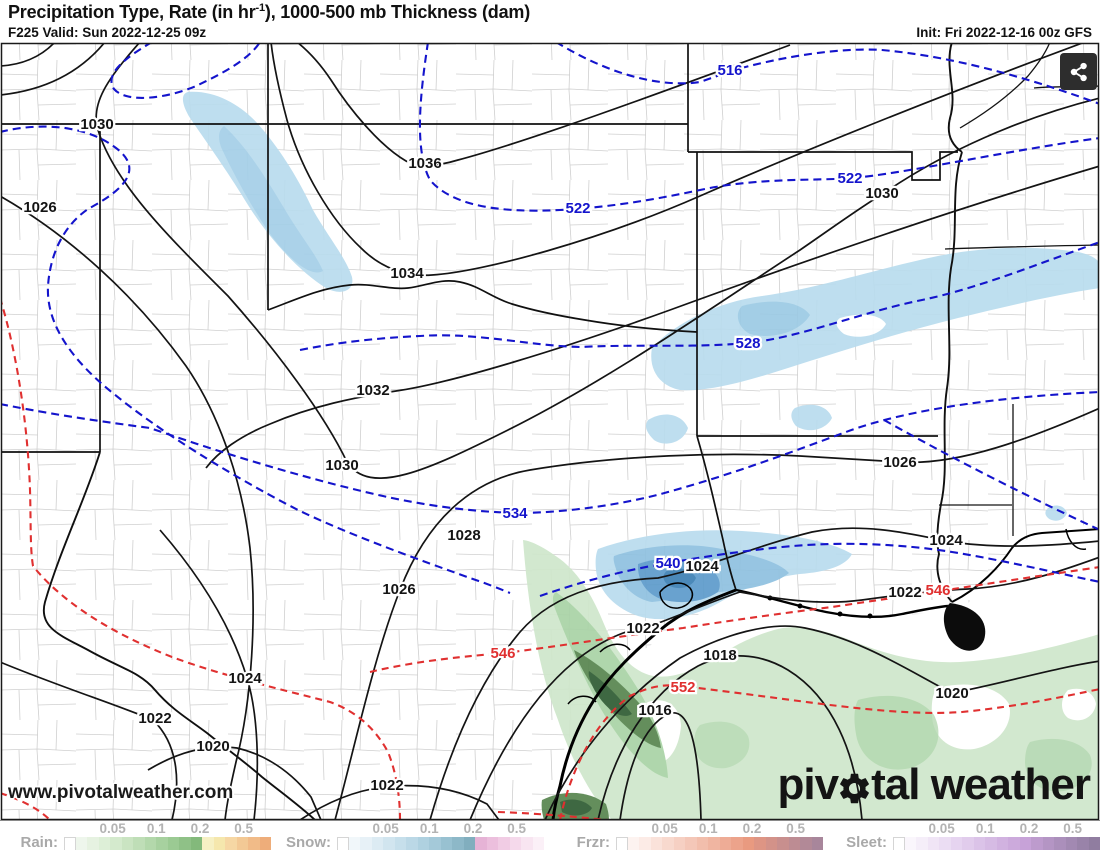  I want to click on legend-group-snow: Snow: 0.05 0.1 0.2 0.5, so click(412, 835).